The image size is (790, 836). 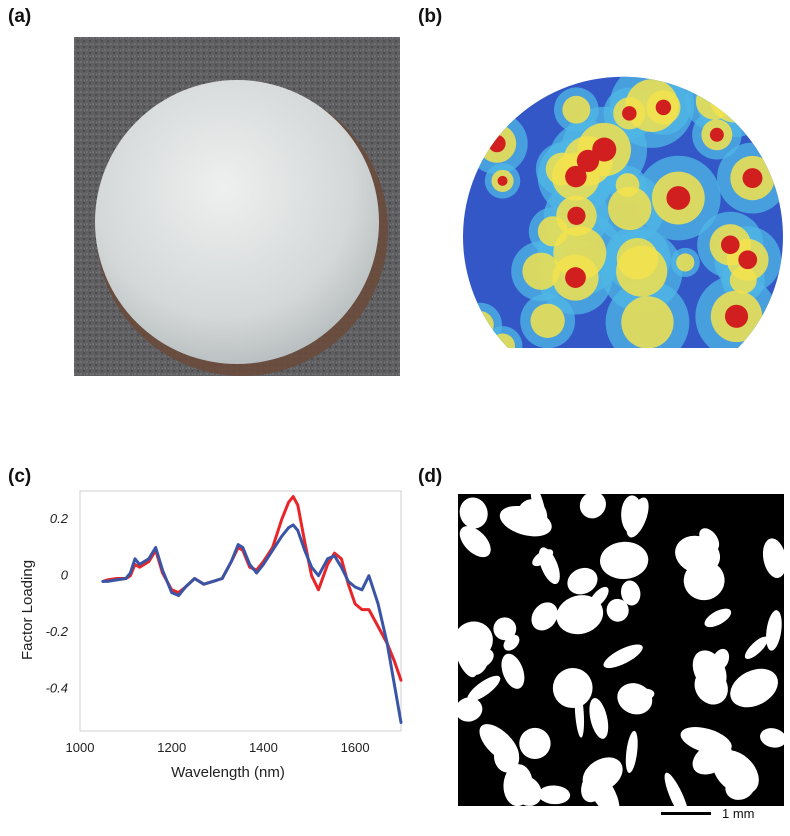 I want to click on series-lines, so click(x=252, y=609).